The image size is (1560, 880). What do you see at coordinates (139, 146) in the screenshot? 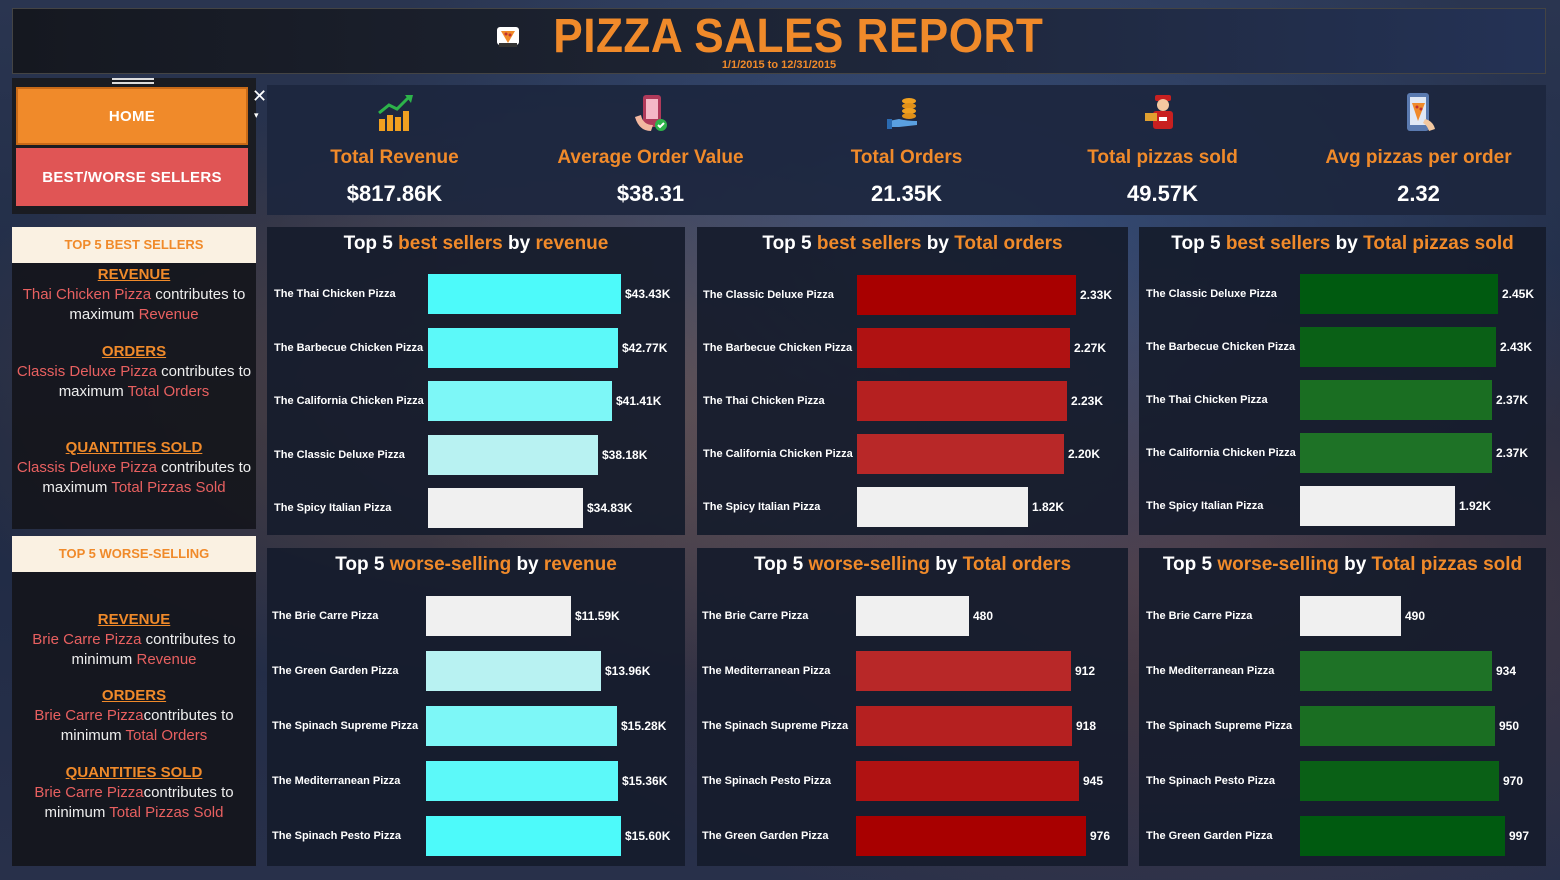
I see `nav-panel: HOME BEST/WORSE SELLERS ✕ ▾` at bounding box center [139, 146].